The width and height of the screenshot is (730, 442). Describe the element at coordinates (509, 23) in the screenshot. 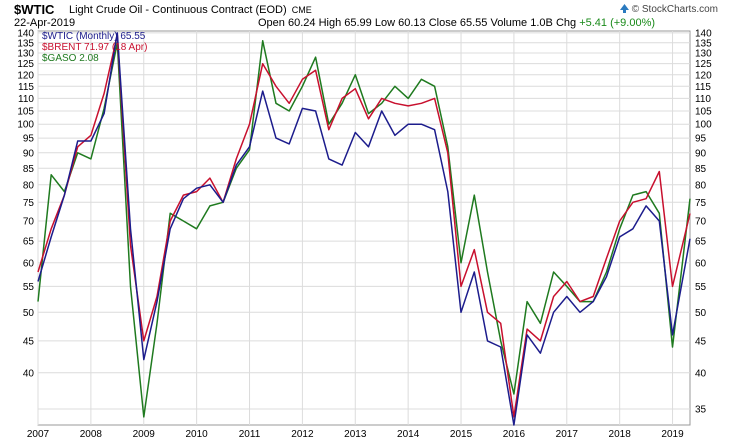

I see `volume-label: Volume` at that location.